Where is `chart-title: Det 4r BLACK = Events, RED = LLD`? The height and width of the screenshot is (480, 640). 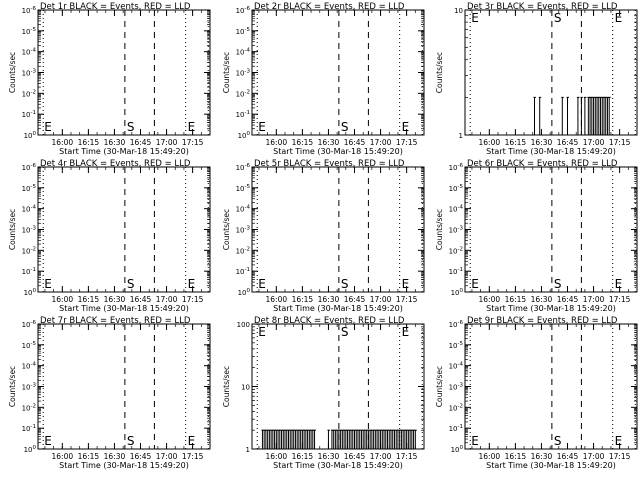 chart-title: Det 4r BLACK = Events, RED = LLD is located at coordinates (115, 164).